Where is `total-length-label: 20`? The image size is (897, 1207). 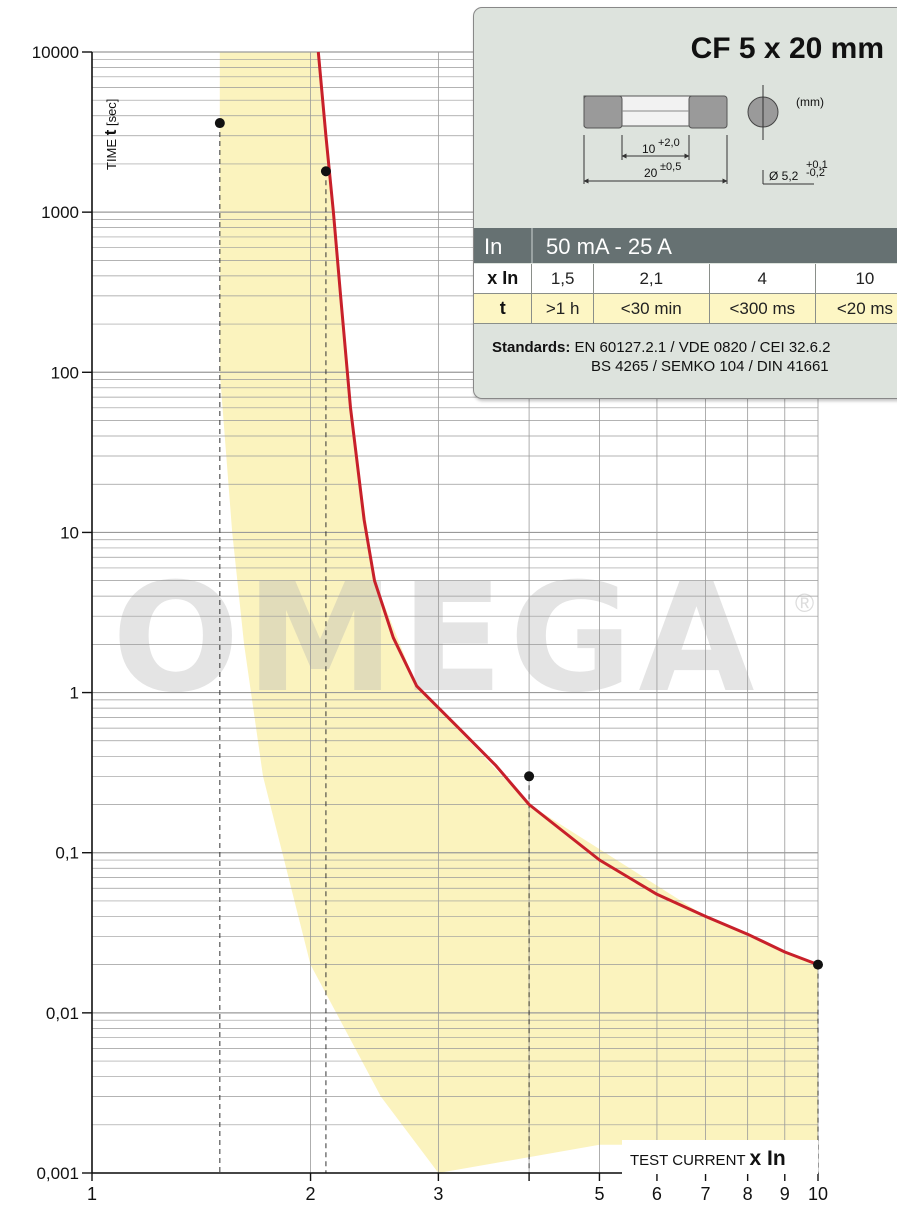
total-length-label: 20 is located at coordinates (651, 173).